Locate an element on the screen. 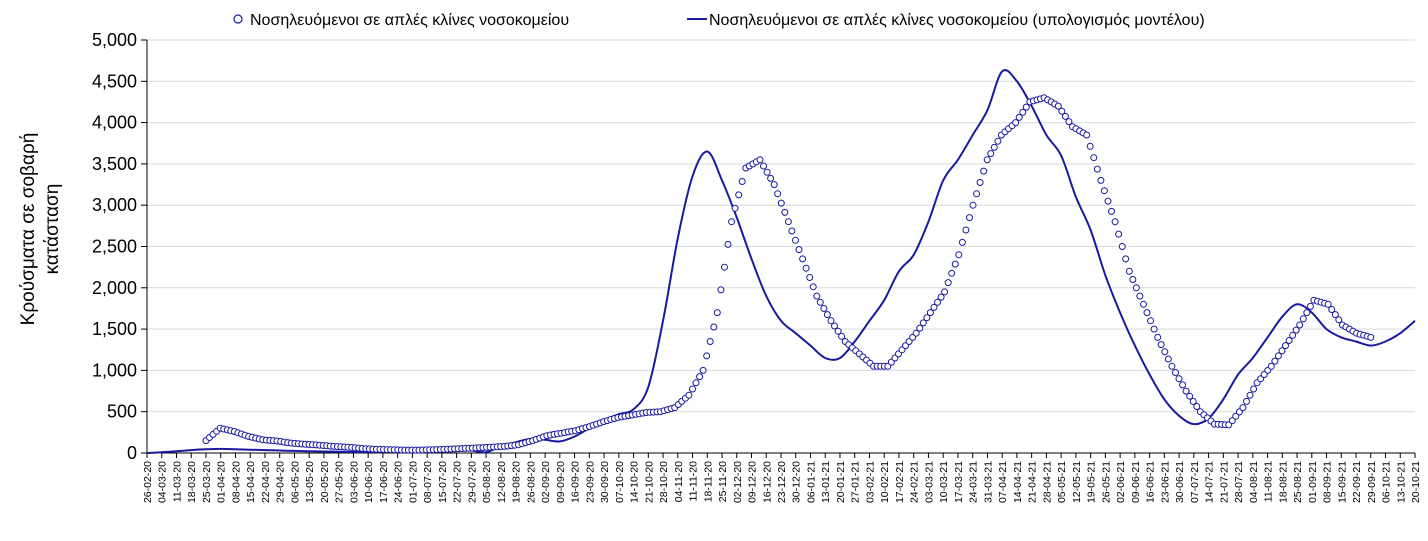 The height and width of the screenshot is (541, 1428). x-tick-label: 04-03-20 is located at coordinates (163, 482).